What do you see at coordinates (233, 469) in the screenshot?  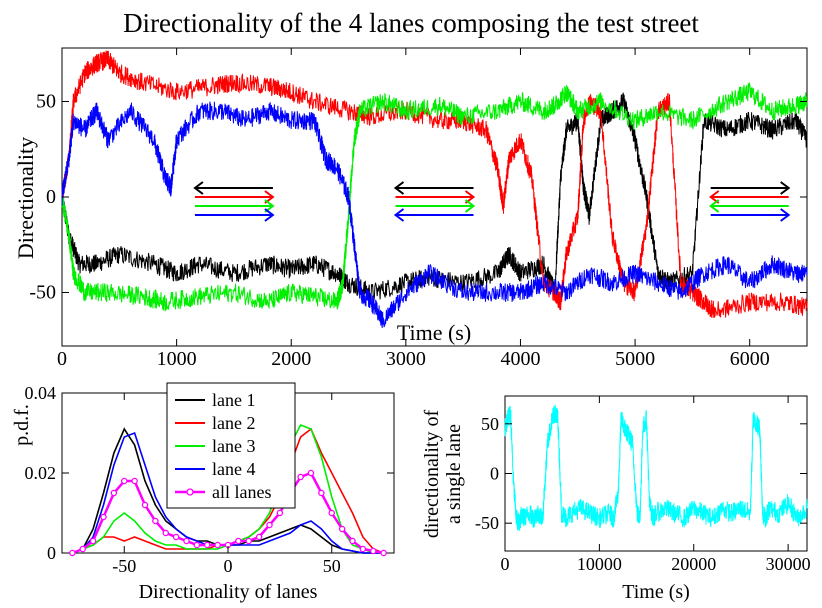 I see `legend-label-lane4: lane 4` at bounding box center [233, 469].